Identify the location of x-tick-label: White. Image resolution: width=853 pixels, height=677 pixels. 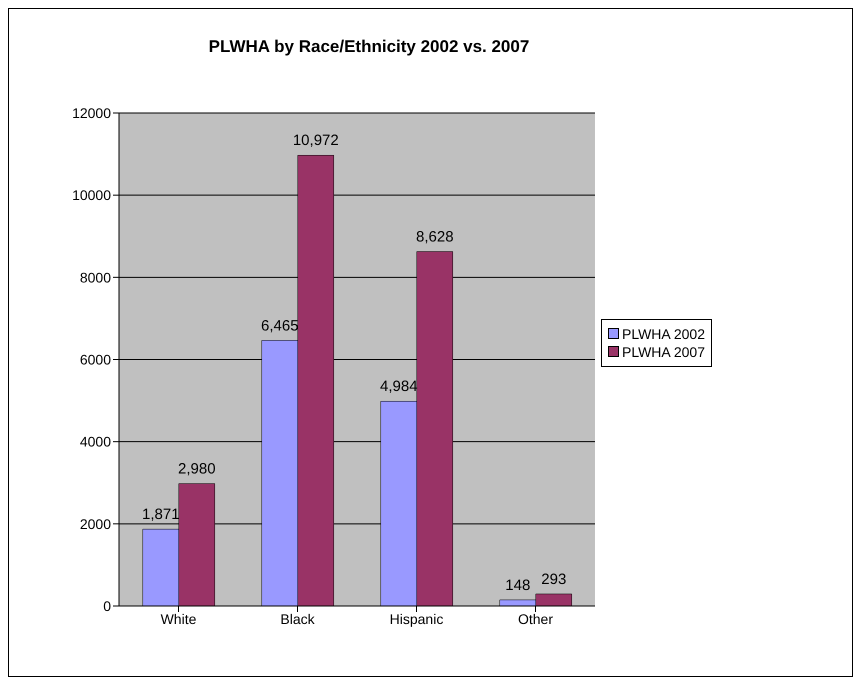
(178, 618).